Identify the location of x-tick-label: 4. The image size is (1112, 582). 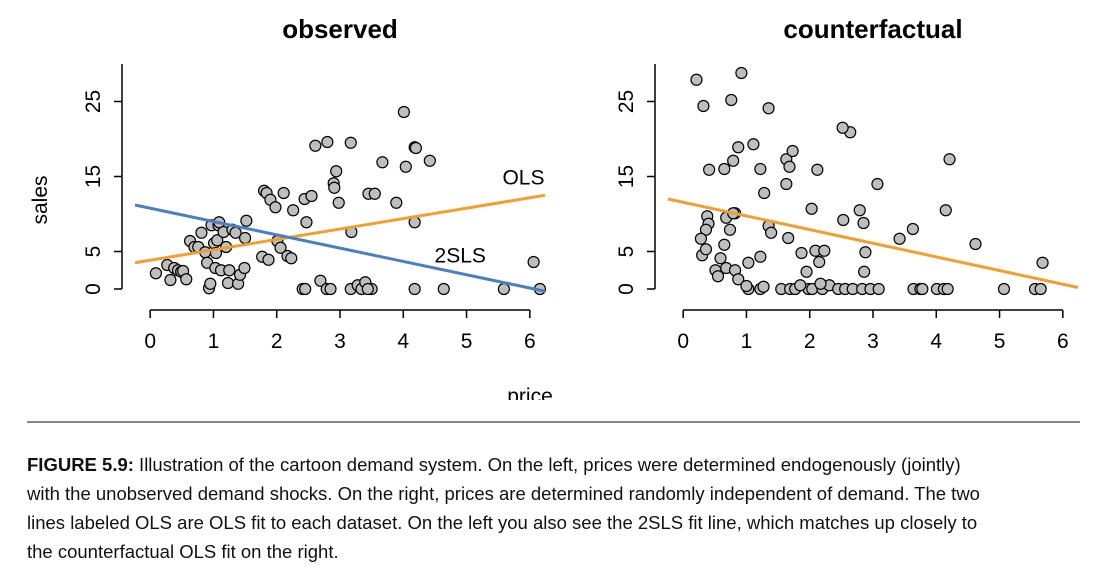
(403, 341).